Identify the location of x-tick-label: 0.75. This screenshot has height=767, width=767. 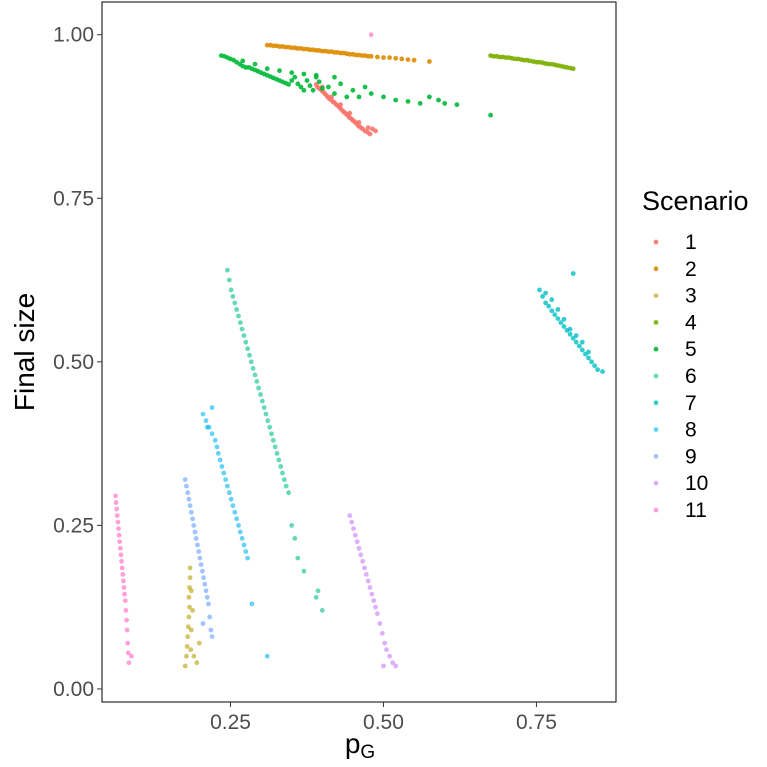
(536, 722).